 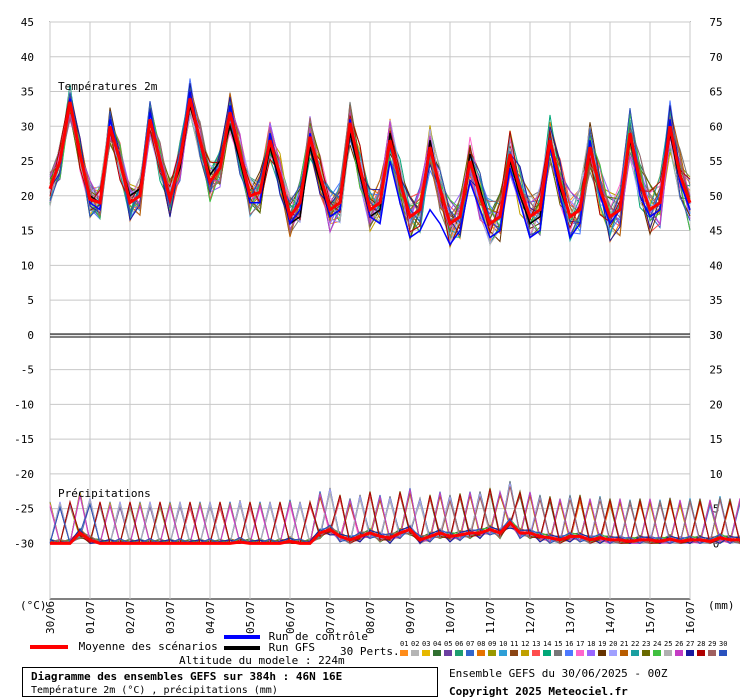 I want to click on pert-legend-number: 09, so click(x=492, y=644).